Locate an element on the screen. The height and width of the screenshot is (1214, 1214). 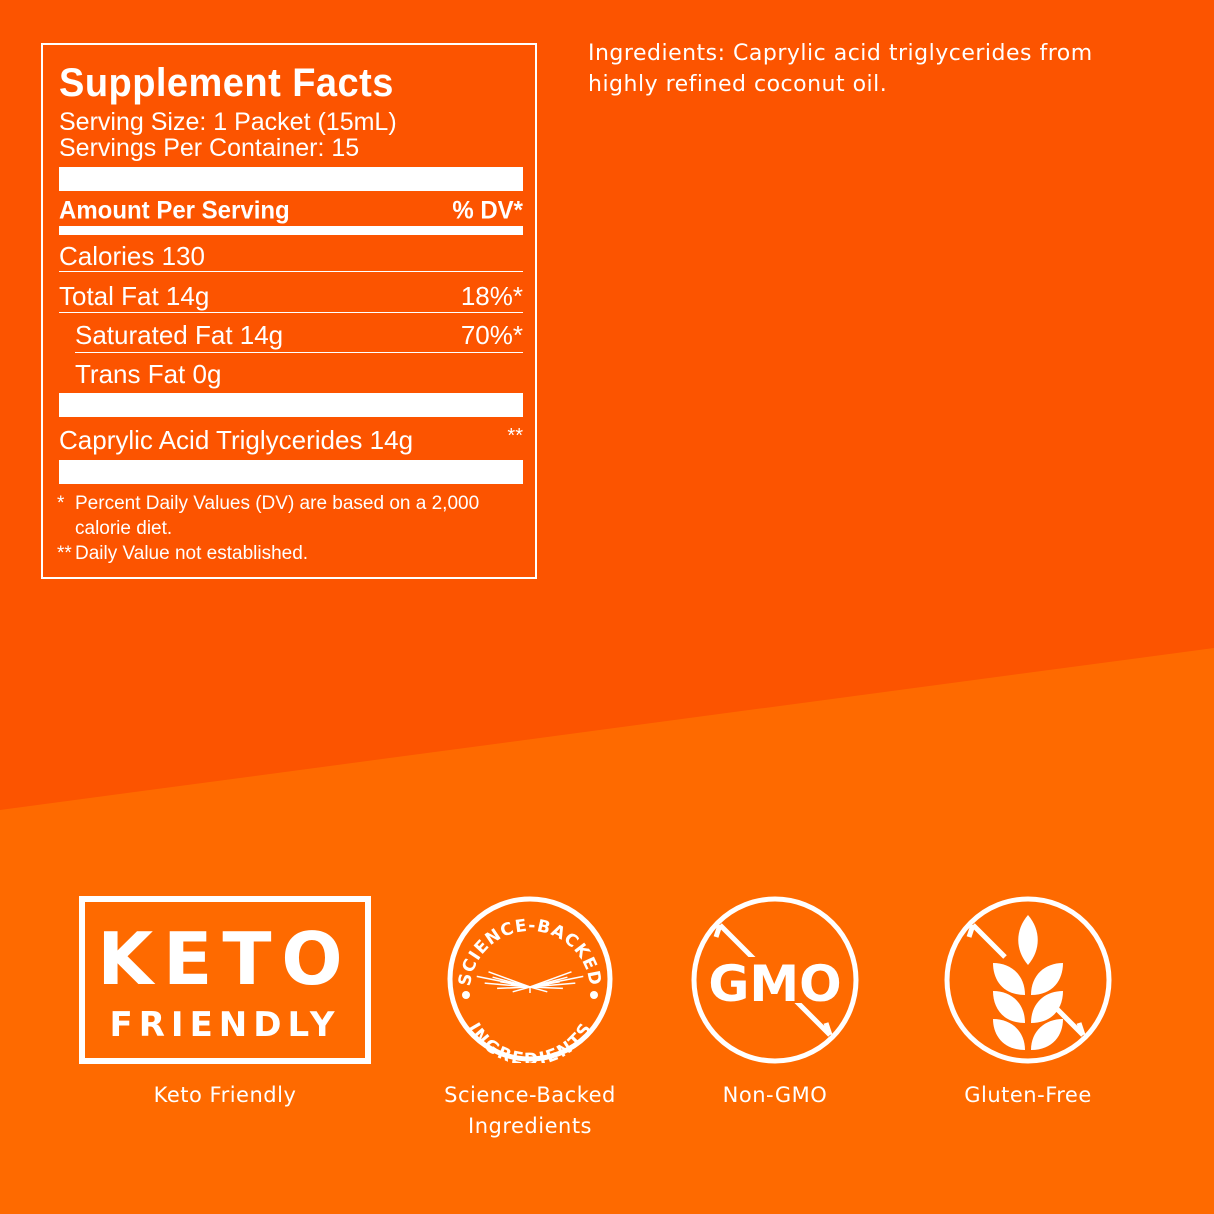
nutrient-label: Total Fat 14g is located at coordinates (134, 296).